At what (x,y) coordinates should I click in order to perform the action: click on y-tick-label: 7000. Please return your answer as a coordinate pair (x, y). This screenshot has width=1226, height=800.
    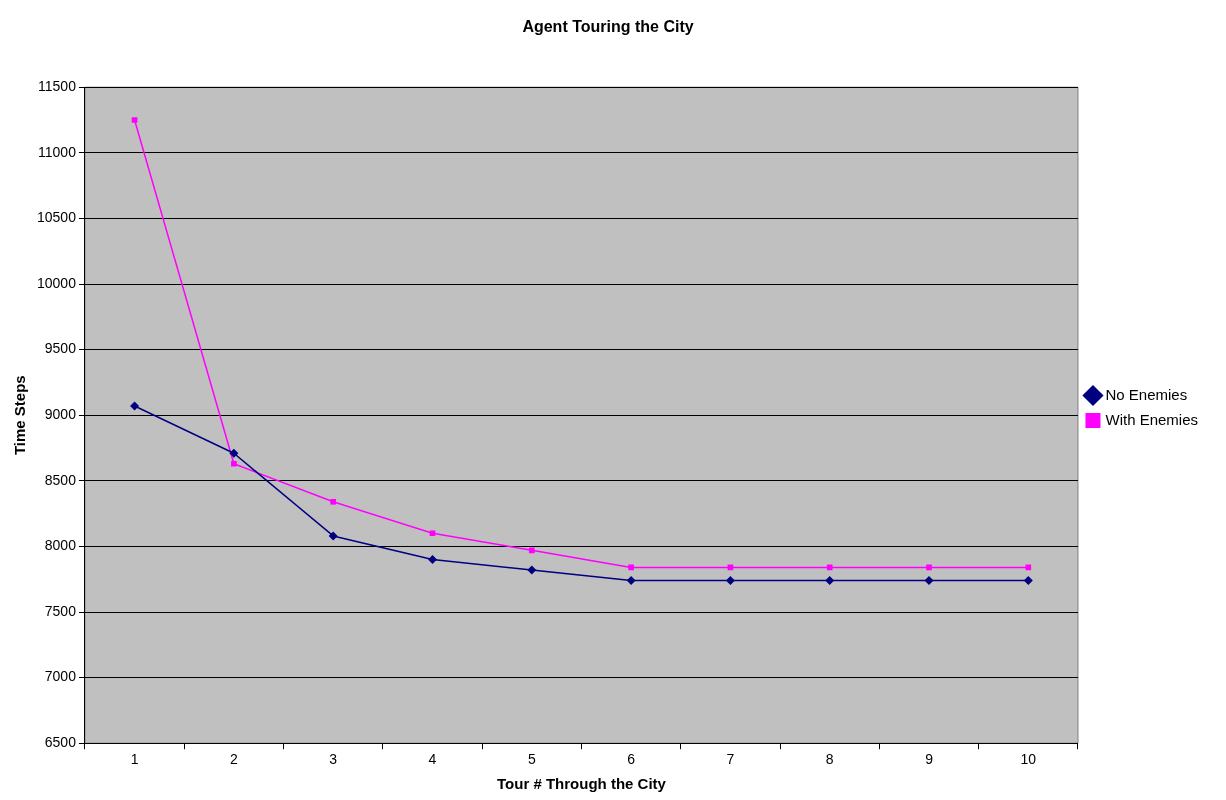
    Looking at the image, I should click on (60, 676).